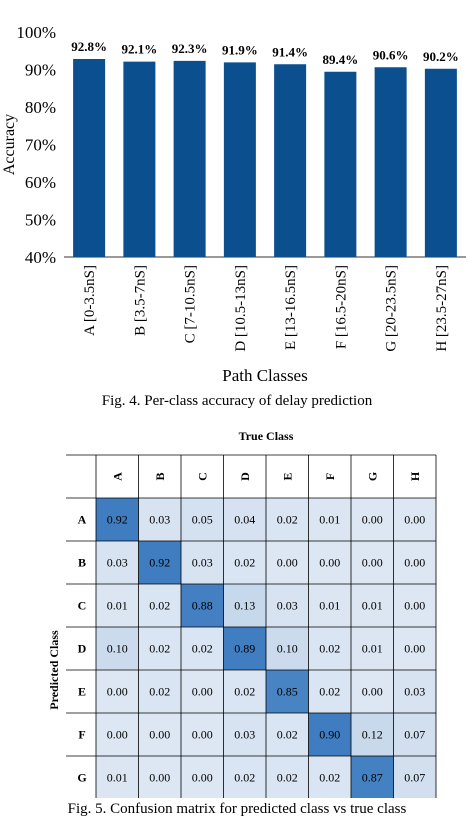 This screenshot has width=474, height=823. Describe the element at coordinates (89, 46) in the screenshot. I see `bar-data-label: 92.8%` at that location.